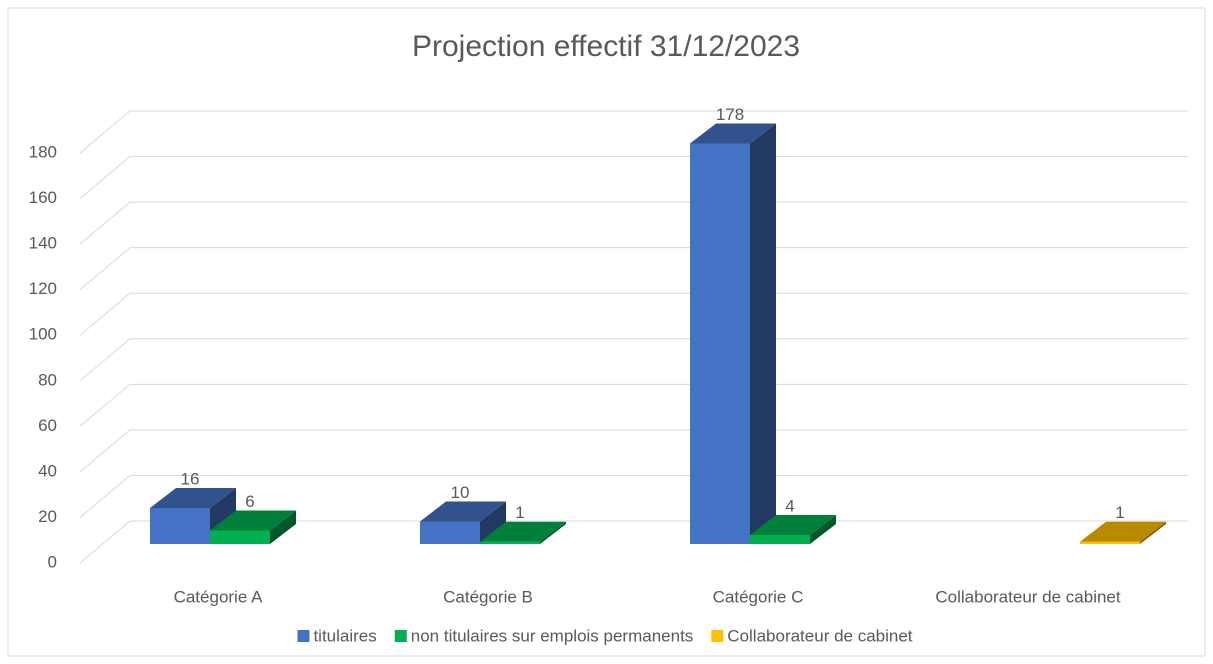 This screenshot has width=1213, height=664. What do you see at coordinates (43, 151) in the screenshot?
I see `y-tick-label: 180` at bounding box center [43, 151].